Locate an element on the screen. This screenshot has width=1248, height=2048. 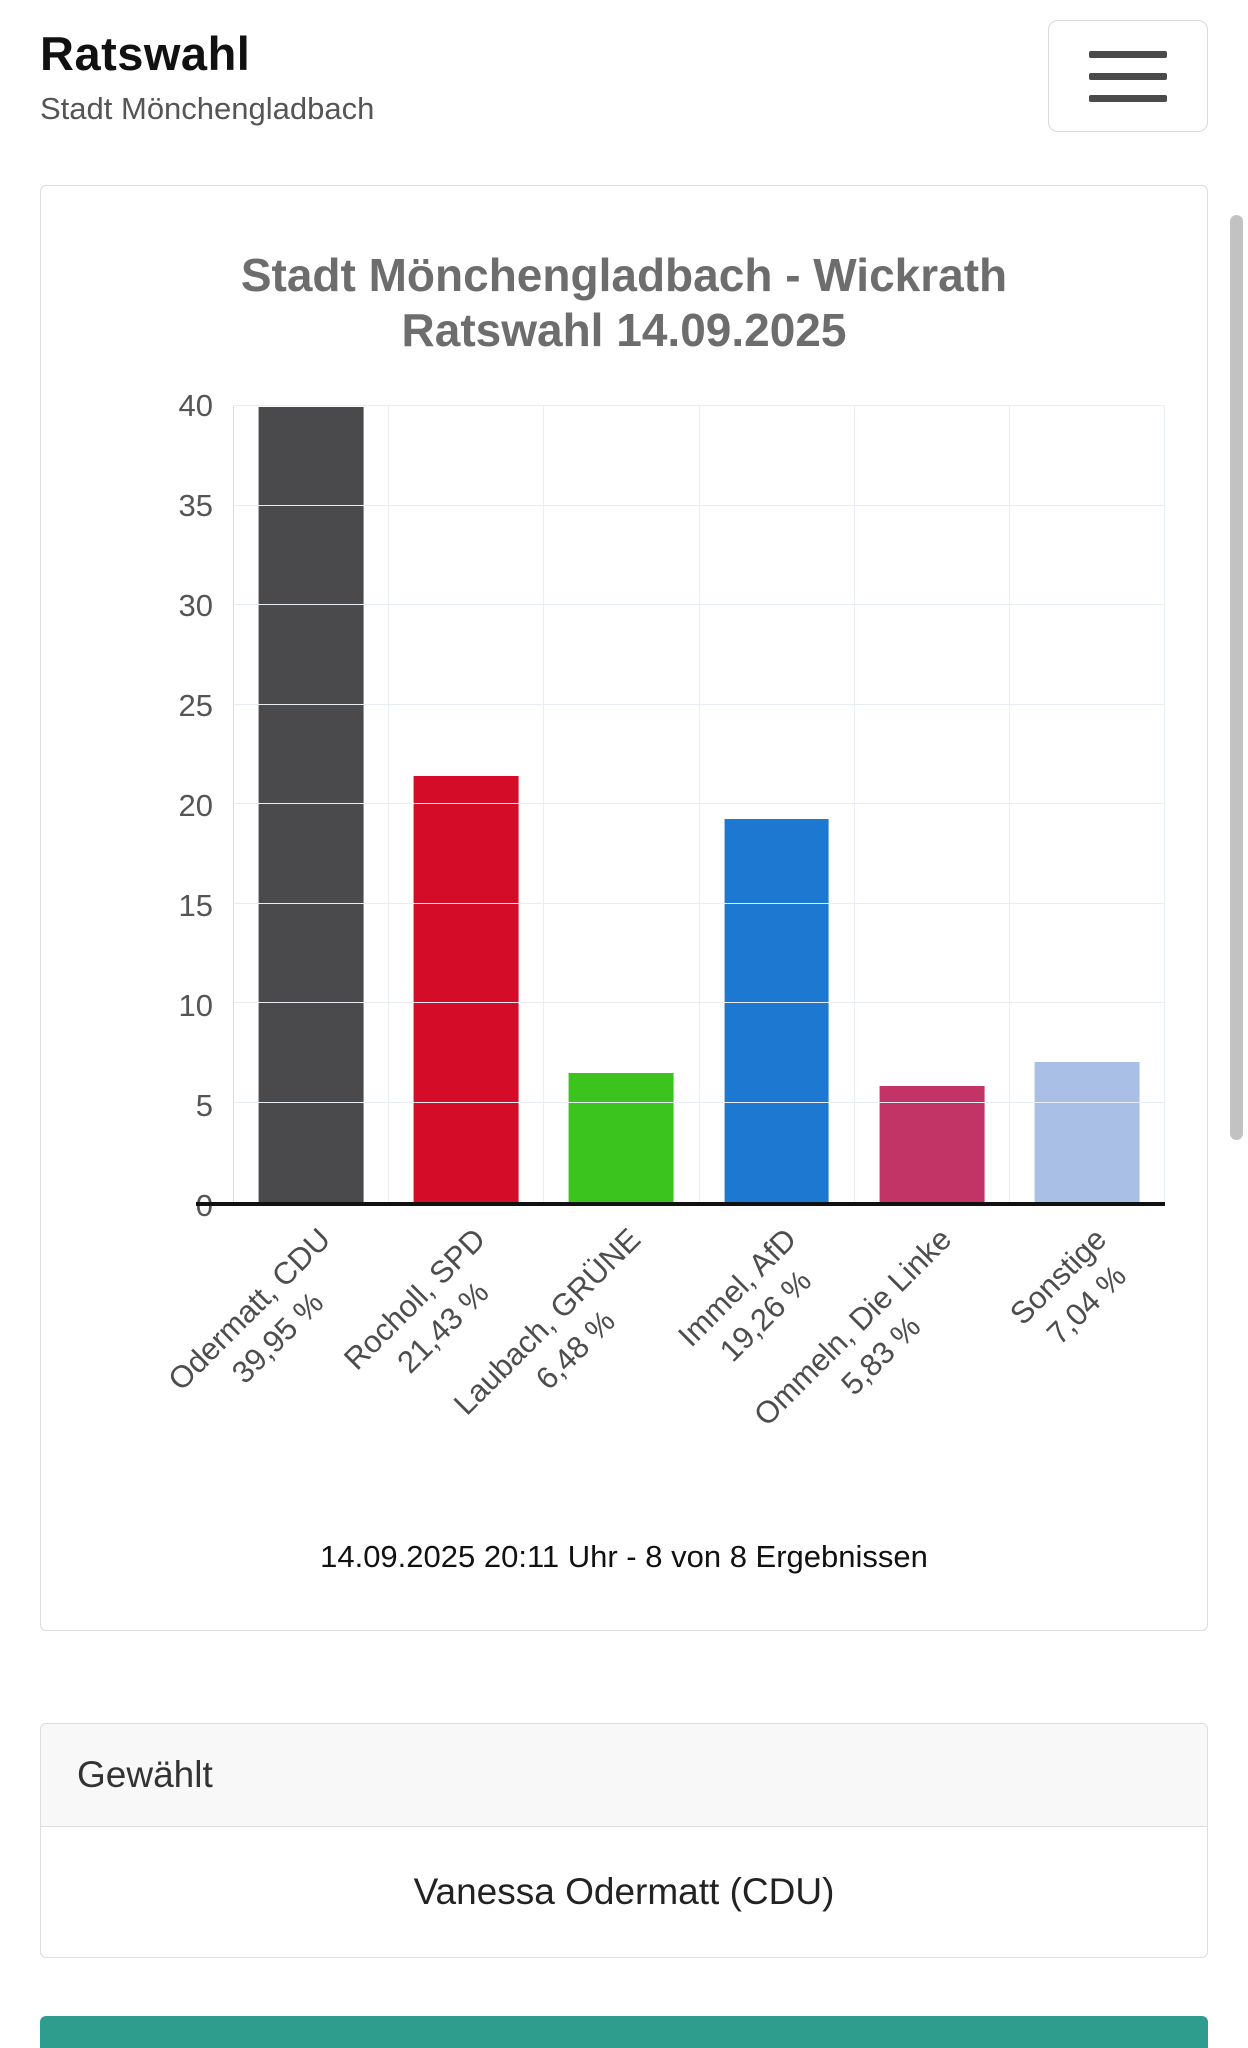
app-header: Ratswahl Stadt Mönchengladbach is located at coordinates (624, 78).